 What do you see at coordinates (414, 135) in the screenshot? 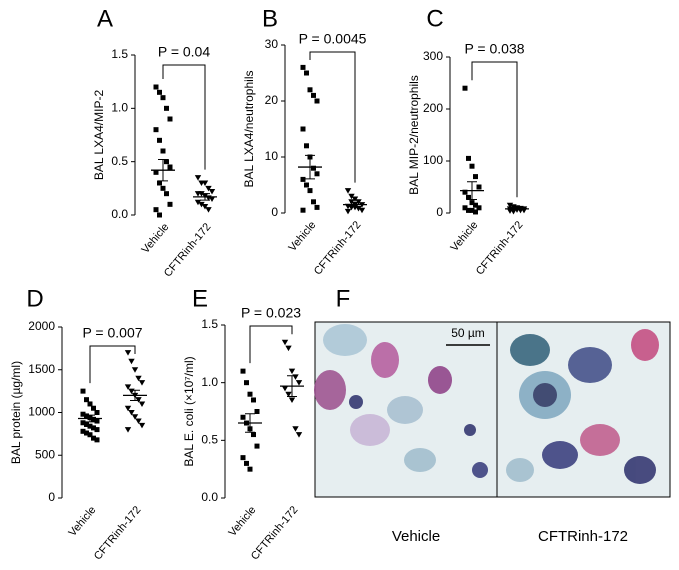
I see `y-axis-label: BAL MIP-2/neutrophils` at bounding box center [414, 135].